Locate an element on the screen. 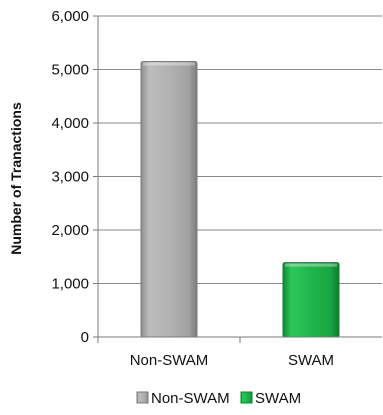  y-tick-label: 4,000 is located at coordinates (70, 123).